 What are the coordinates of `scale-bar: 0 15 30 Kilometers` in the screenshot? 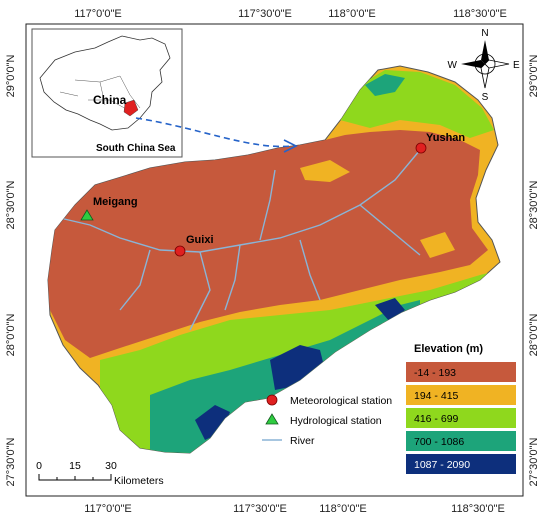 It's located at (100, 473).